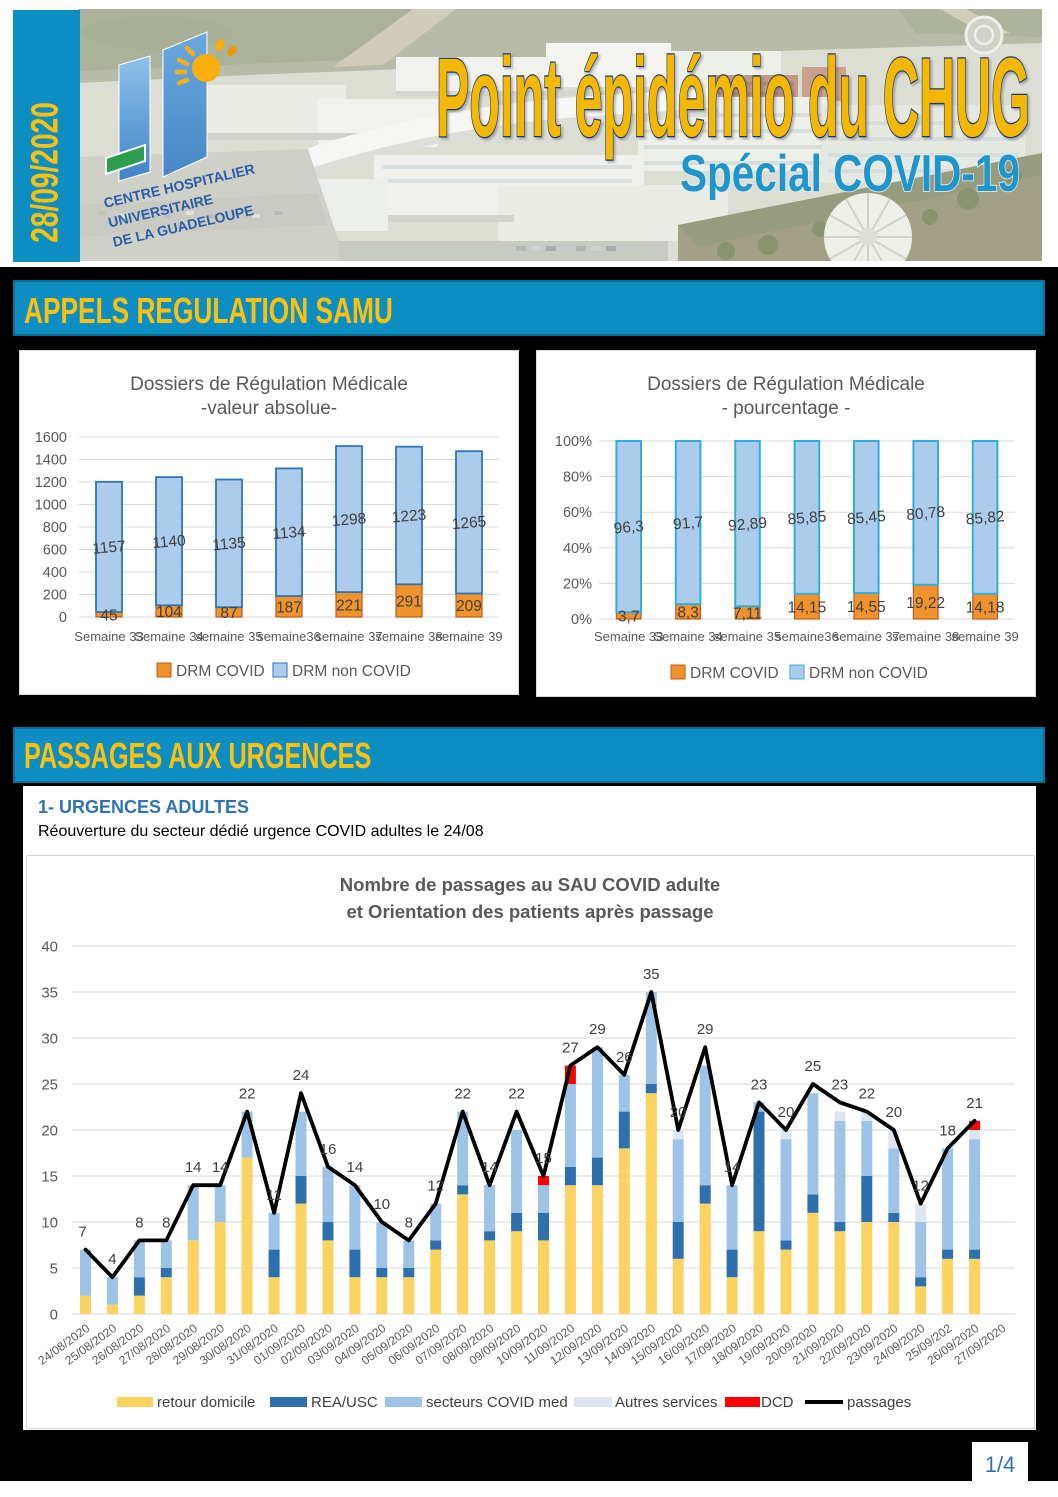  I want to click on svg-text: 100%, so click(573, 442).